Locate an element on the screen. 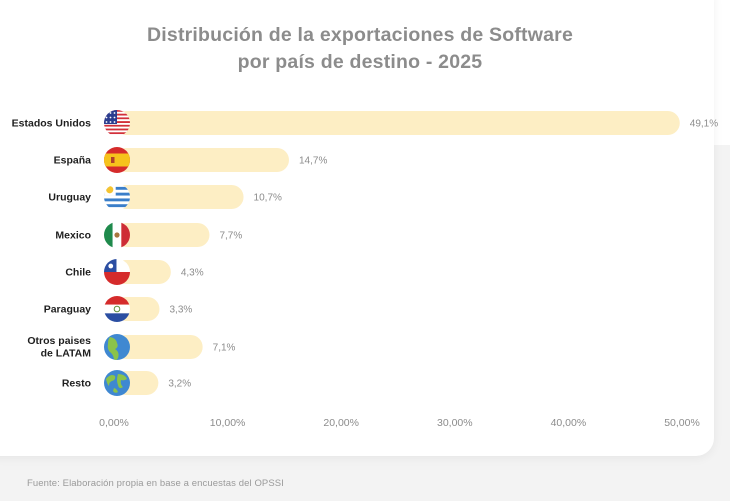  category-label: Chile is located at coordinates (78, 273).